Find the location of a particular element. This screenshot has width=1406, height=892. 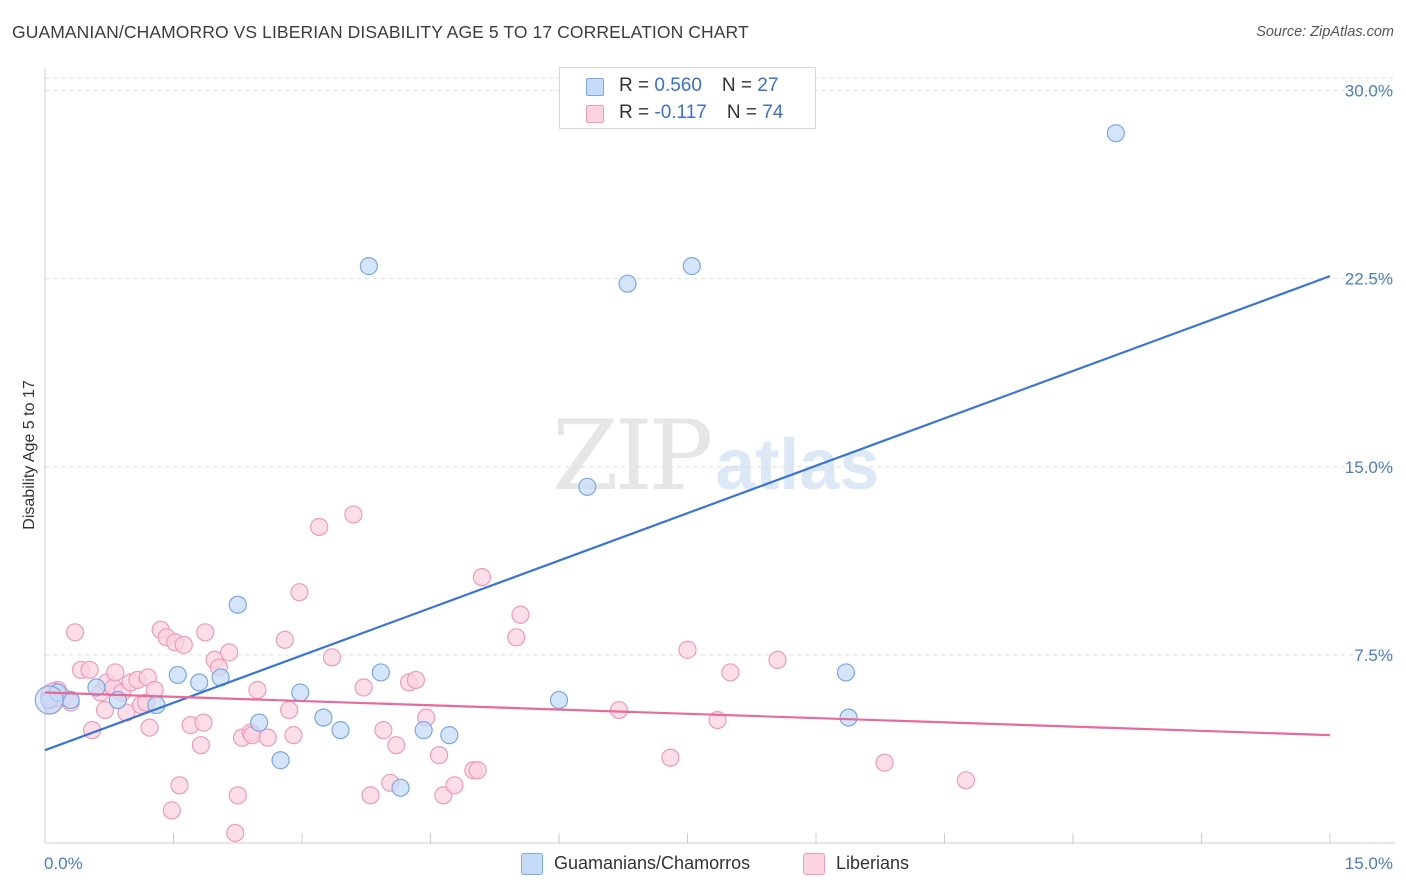

bottom-legend-label-guamanian: Guamanians/Chamorros is located at coordinates (652, 863).